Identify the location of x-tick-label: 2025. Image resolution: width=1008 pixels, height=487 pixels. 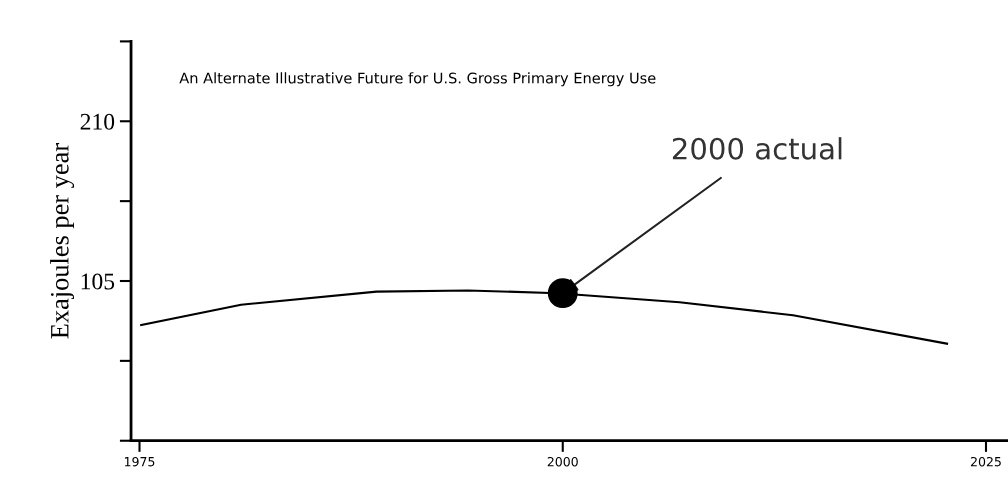
(986, 461).